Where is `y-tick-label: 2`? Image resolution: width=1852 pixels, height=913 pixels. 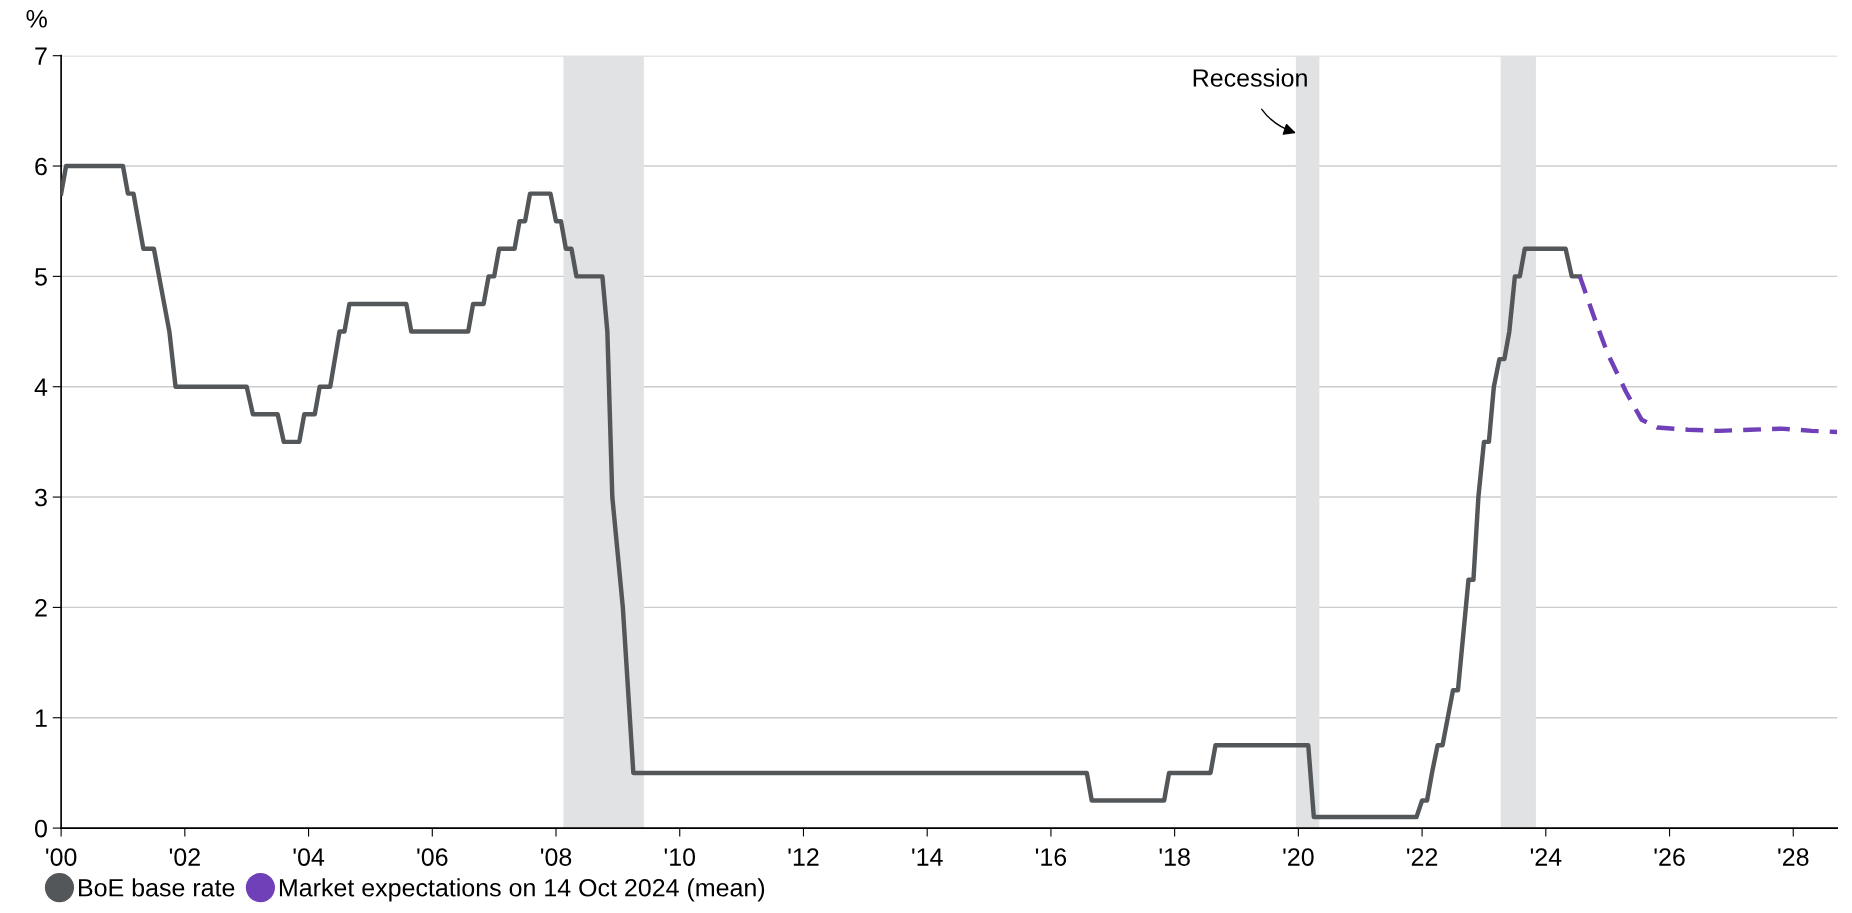 y-tick-label: 2 is located at coordinates (41, 608).